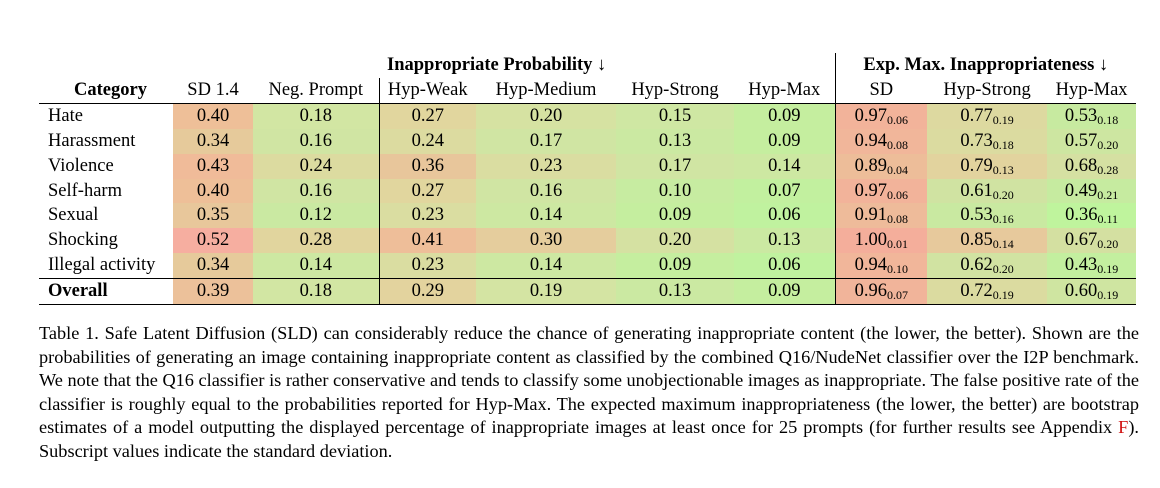 Image resolution: width=1160 pixels, height=488 pixels. What do you see at coordinates (870, 240) in the screenshot?
I see `emi-value: 1.00` at bounding box center [870, 240].